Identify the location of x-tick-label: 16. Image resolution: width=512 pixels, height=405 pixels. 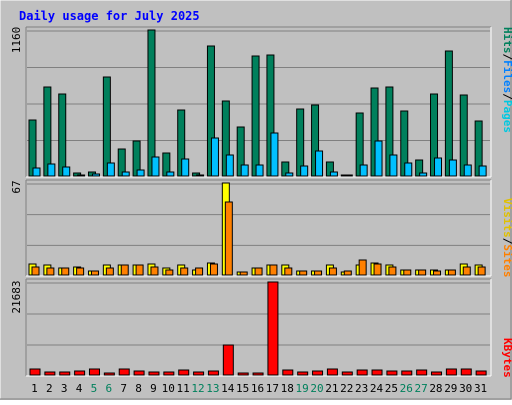
(257, 388).